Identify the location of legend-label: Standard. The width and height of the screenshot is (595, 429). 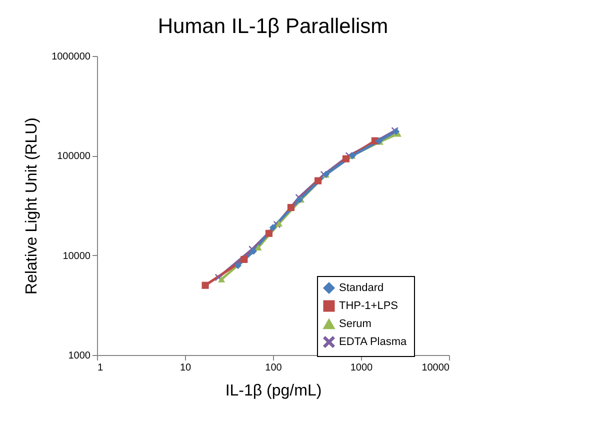
(361, 288).